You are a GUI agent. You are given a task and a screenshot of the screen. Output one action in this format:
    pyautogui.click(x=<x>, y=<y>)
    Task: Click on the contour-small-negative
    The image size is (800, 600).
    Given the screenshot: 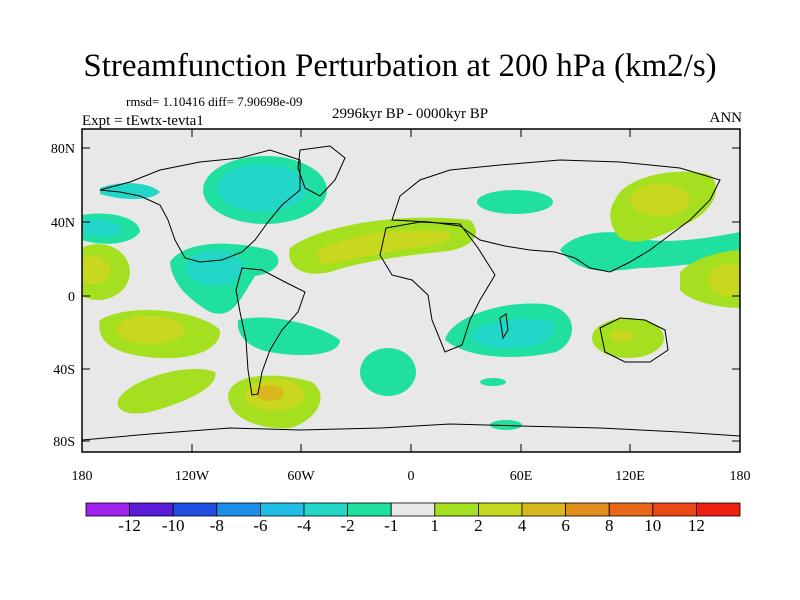 What is the action you would take?
    pyautogui.click(x=493, y=382)
    